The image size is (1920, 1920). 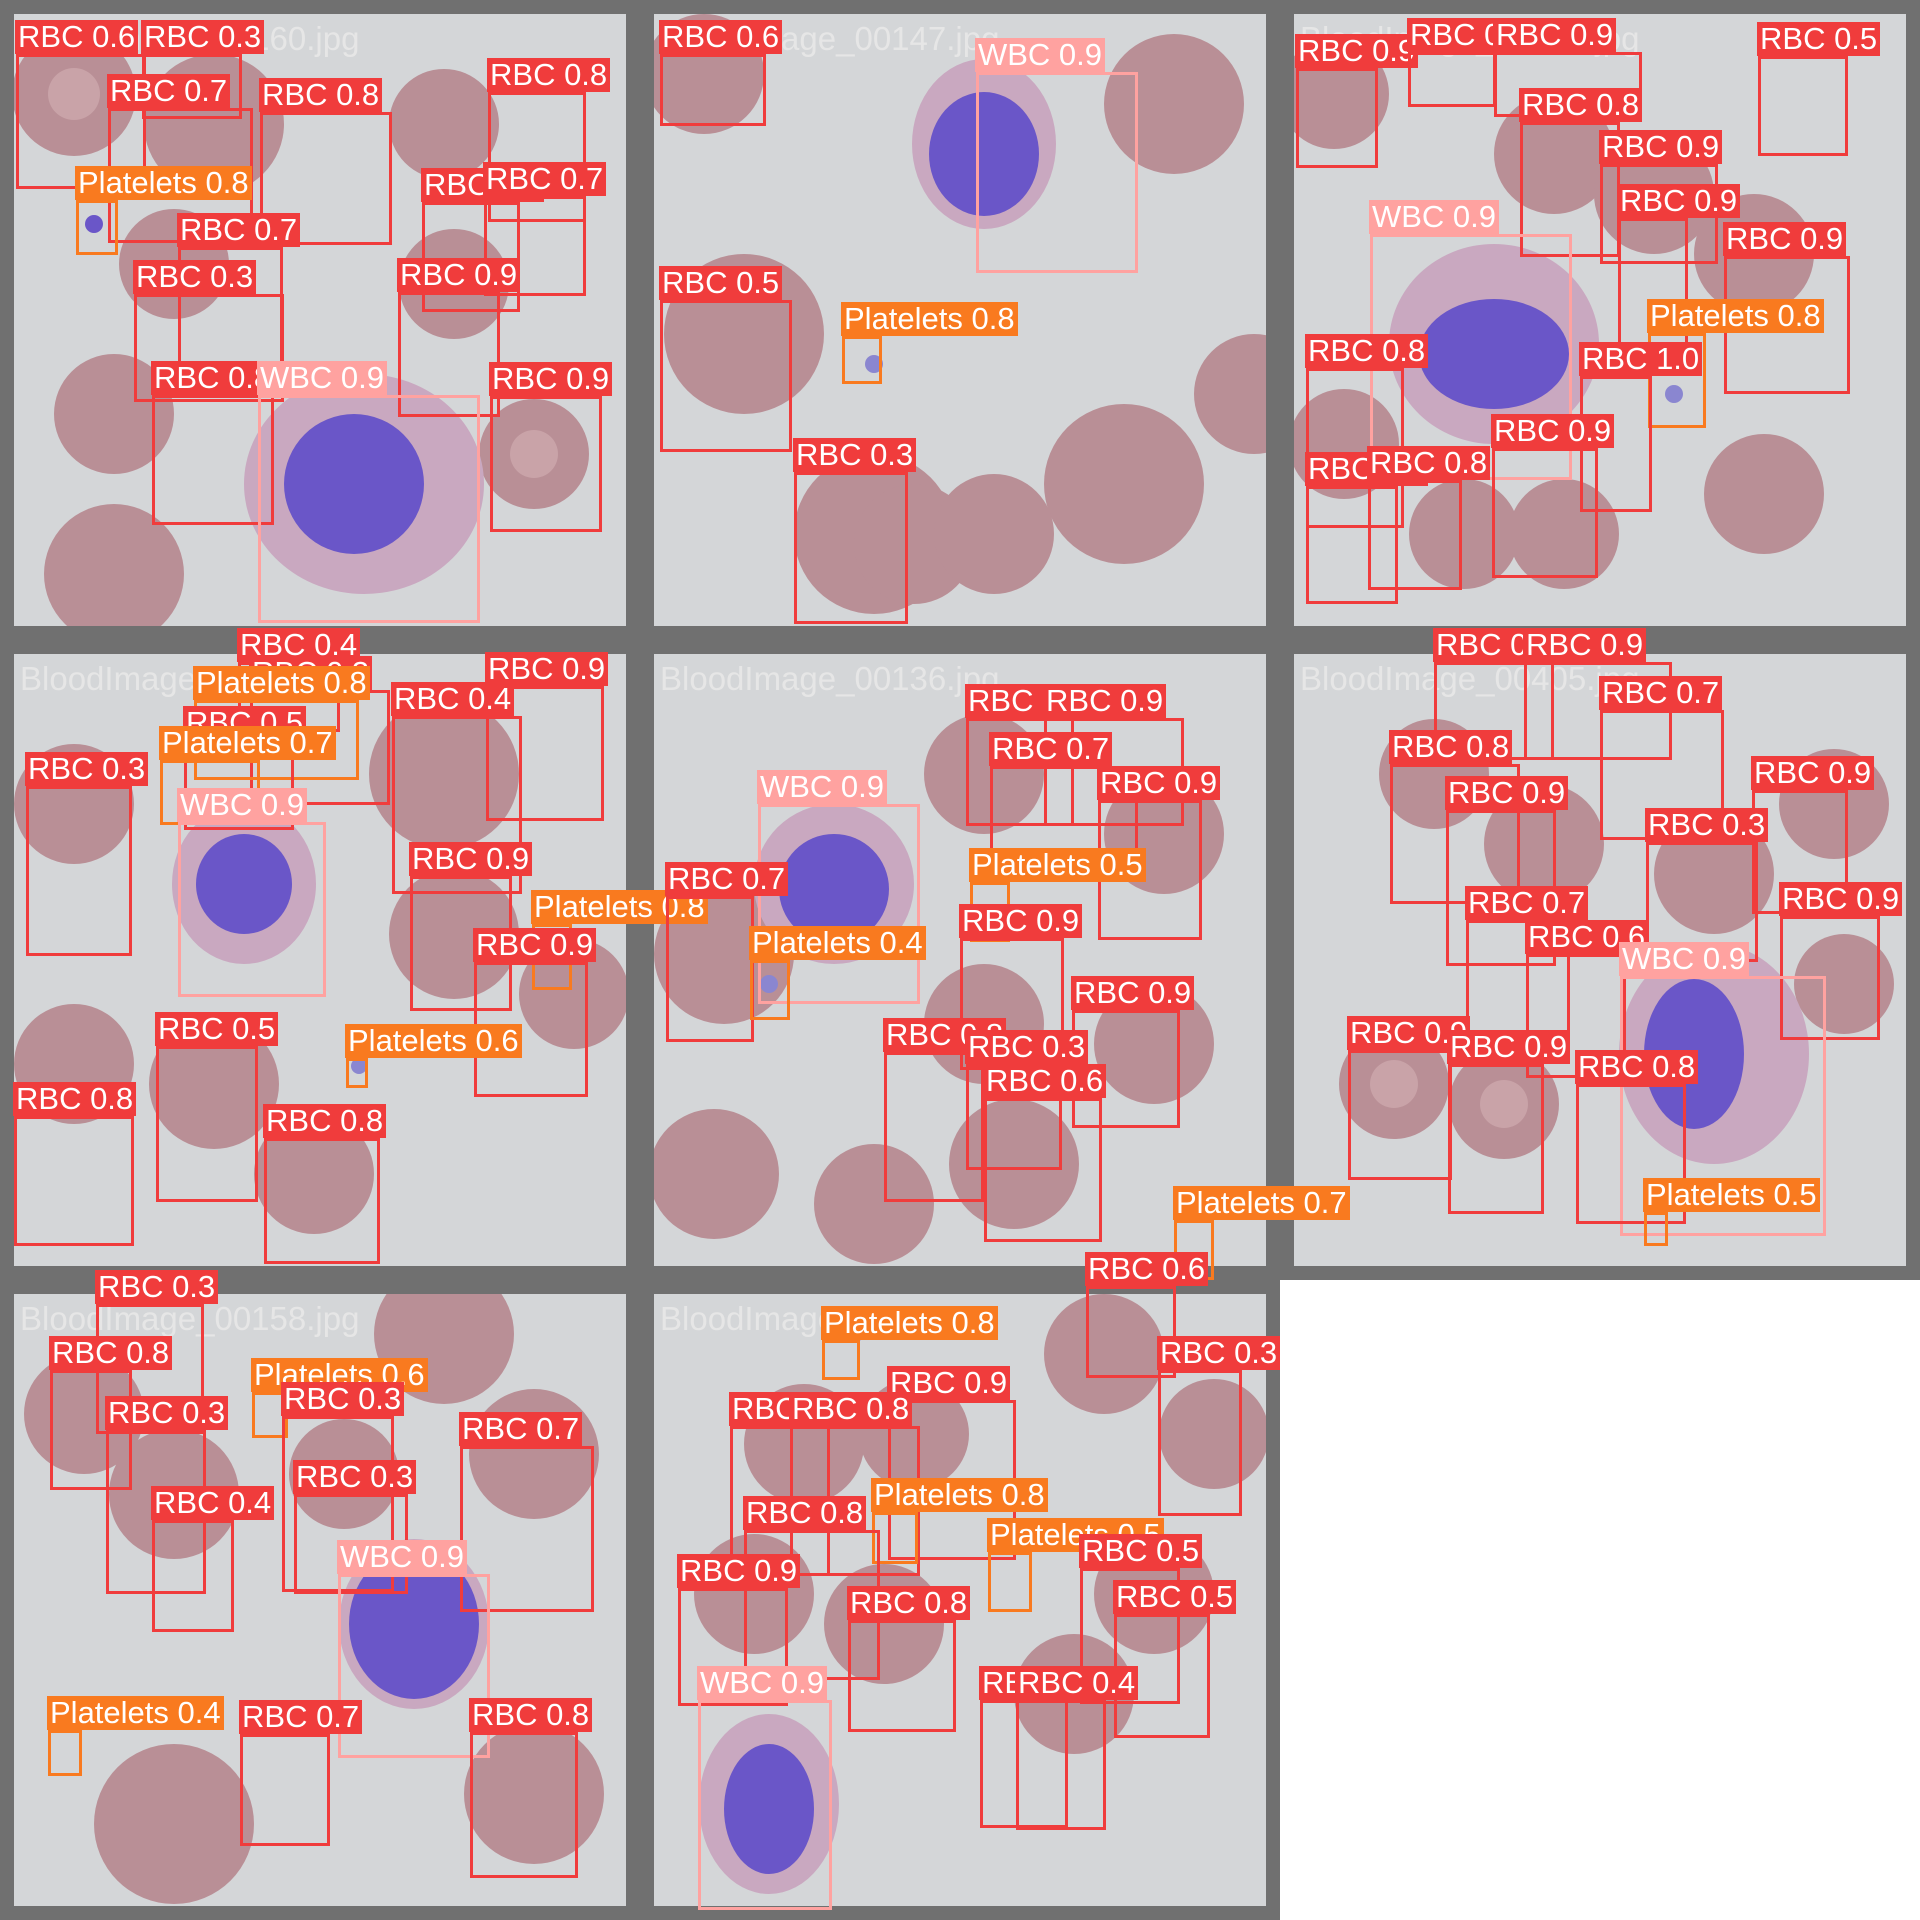 What do you see at coordinates (830, 678) in the screenshot?
I see `image-filename: BloodImage_00136.jpg` at bounding box center [830, 678].